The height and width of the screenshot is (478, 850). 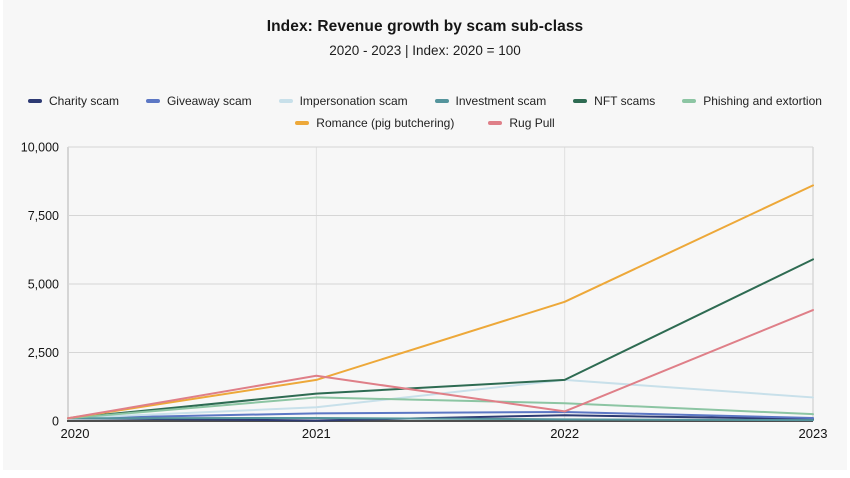 I want to click on x-tick-label-2020: 2020, so click(x=75, y=433).